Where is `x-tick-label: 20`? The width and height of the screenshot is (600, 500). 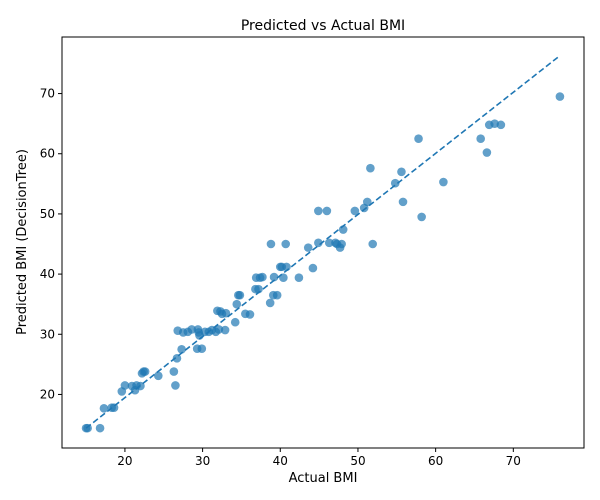
x-tick-label: 20 is located at coordinates (124, 461).